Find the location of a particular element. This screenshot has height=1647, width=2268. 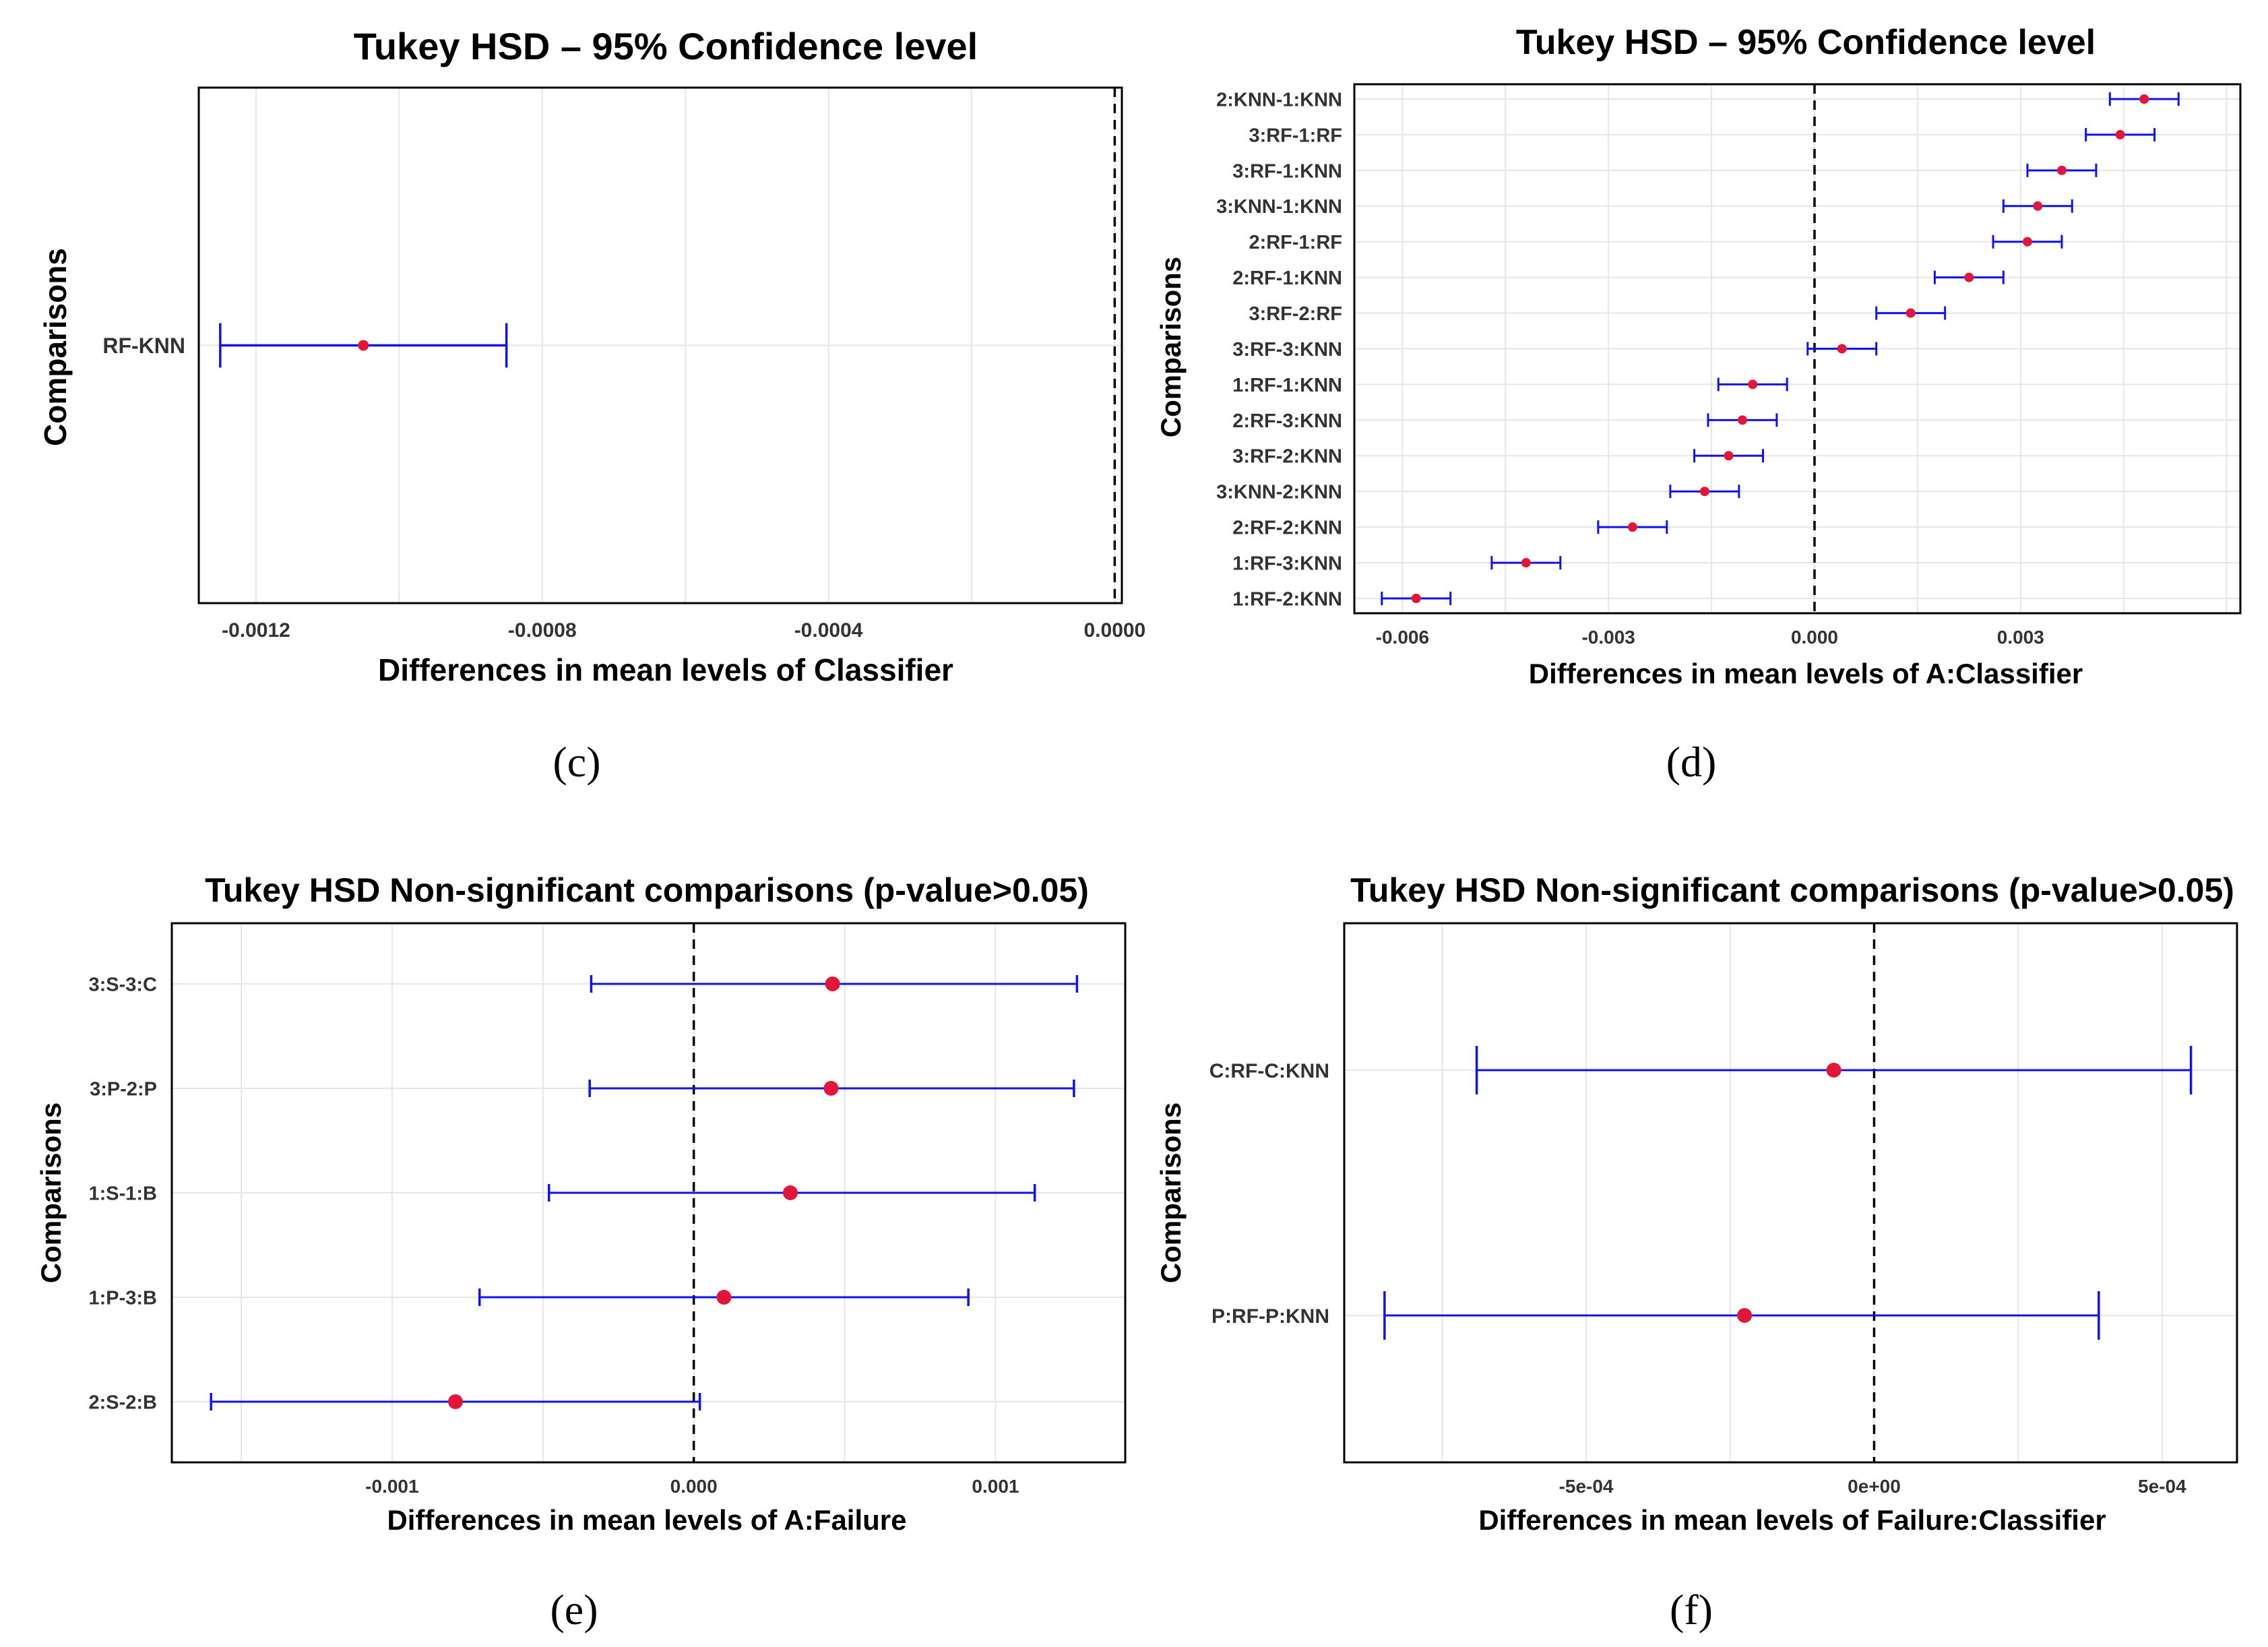

panel-e-ylabel: Comparisons is located at coordinates (51, 1192).